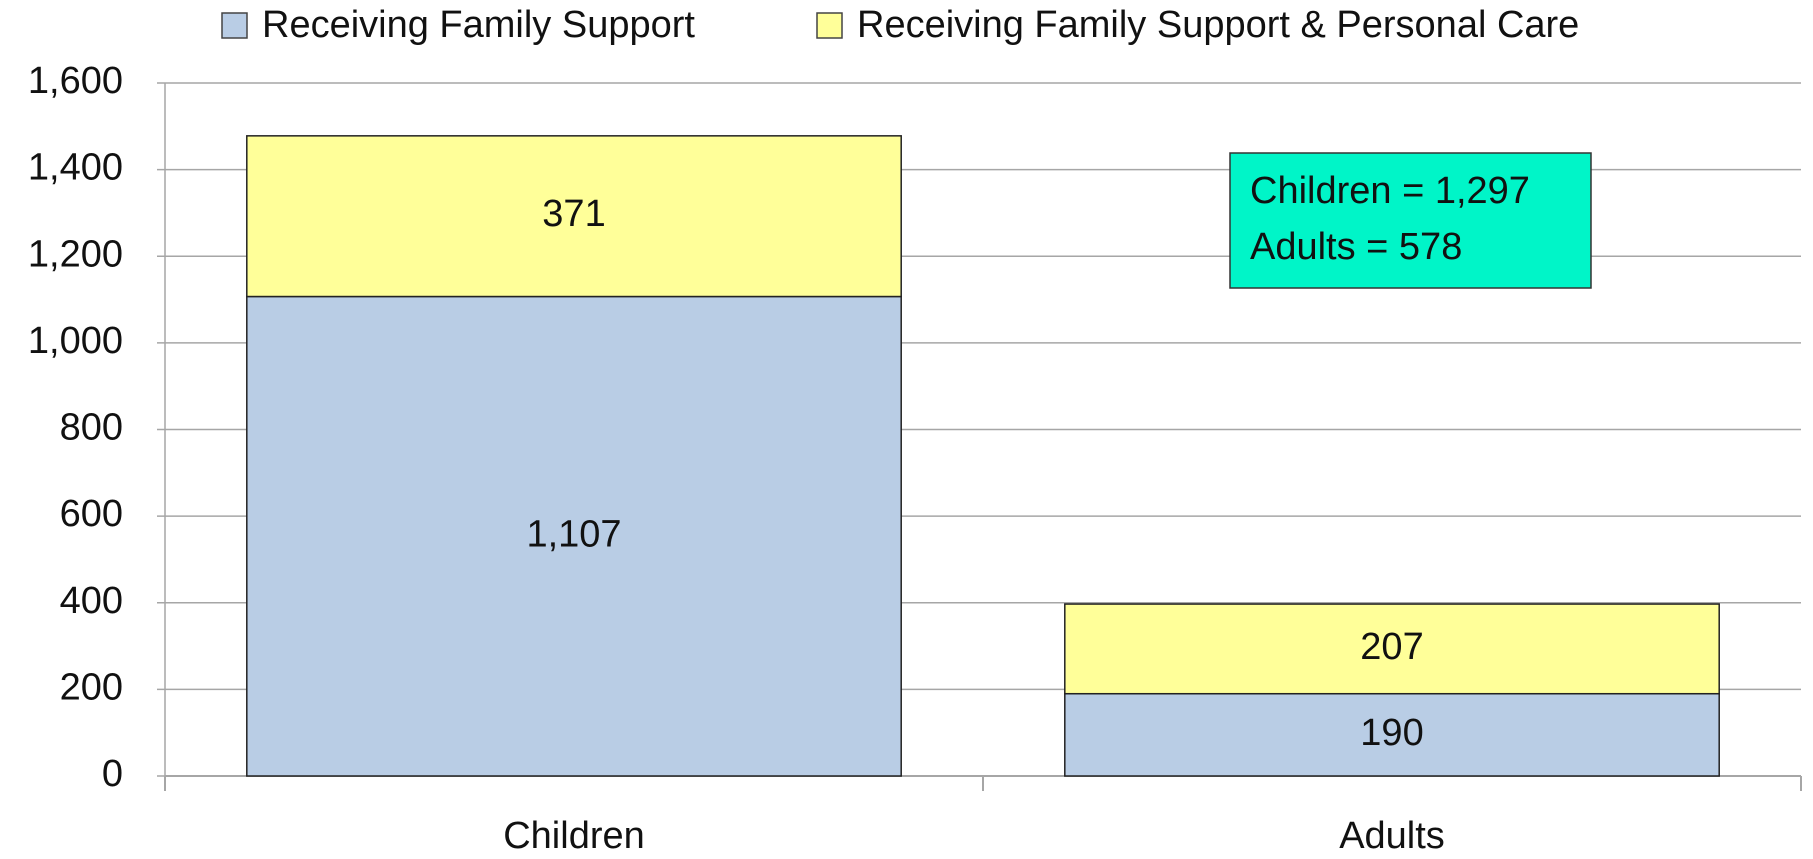 The width and height of the screenshot is (1813, 859). I want to click on y-tick-label: 1,600, so click(75, 81).